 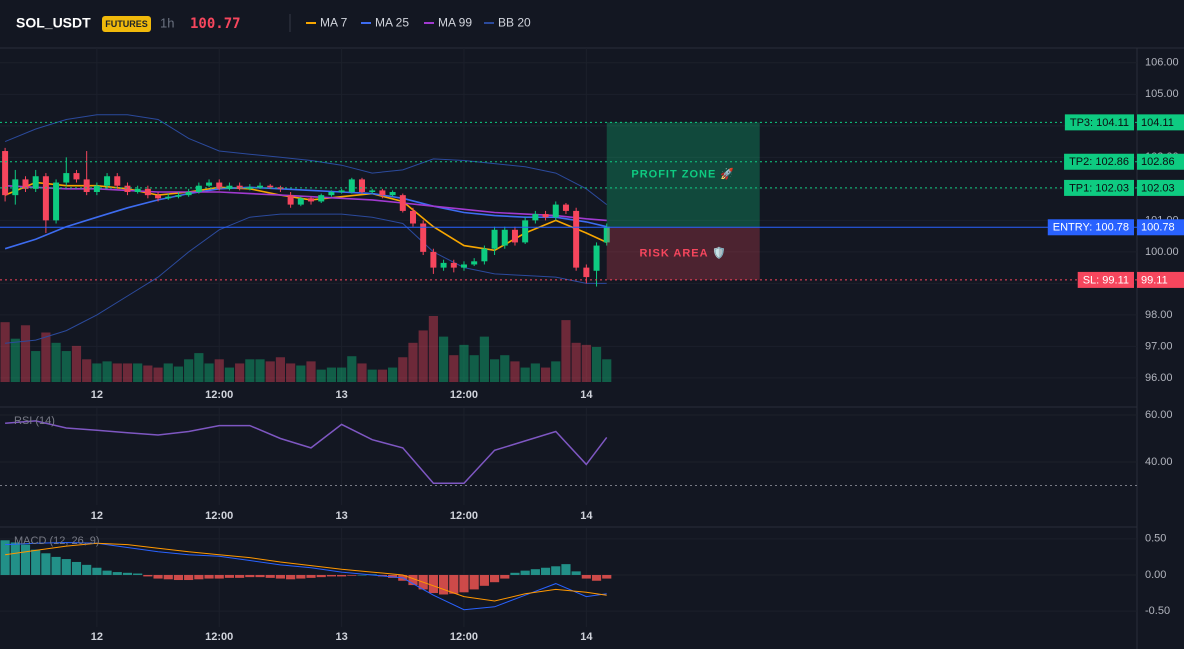 What do you see at coordinates (1159, 462) in the screenshot?
I see `y-tick-label: 40.00` at bounding box center [1159, 462].